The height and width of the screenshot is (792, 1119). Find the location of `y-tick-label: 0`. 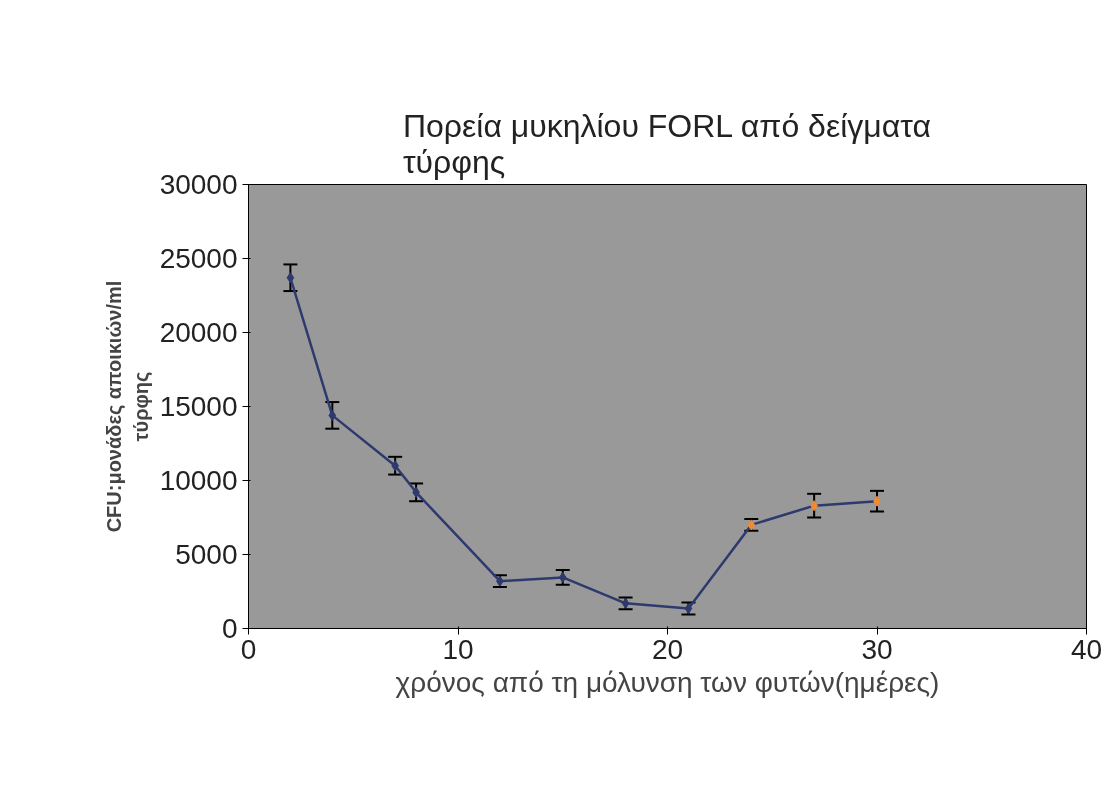

y-tick-label: 0 is located at coordinates (229, 628).